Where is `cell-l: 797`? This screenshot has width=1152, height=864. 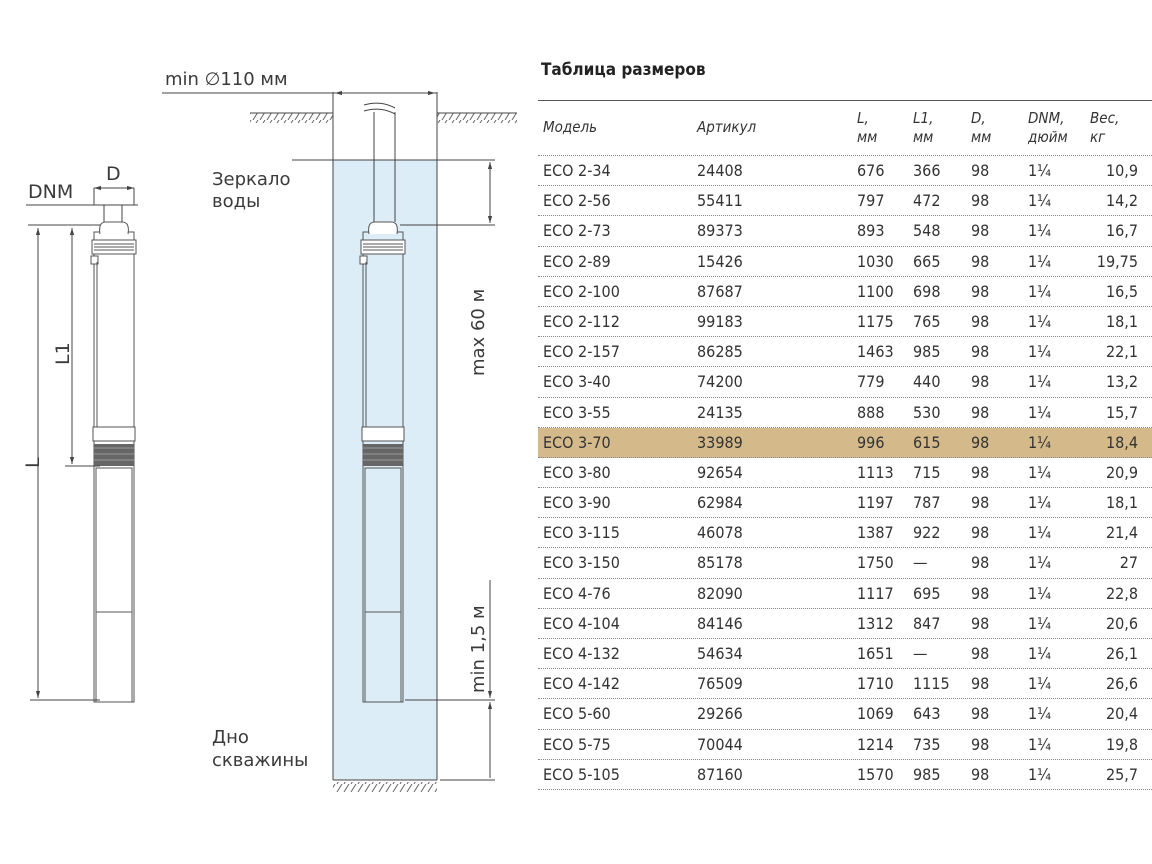 cell-l: 797 is located at coordinates (871, 201).